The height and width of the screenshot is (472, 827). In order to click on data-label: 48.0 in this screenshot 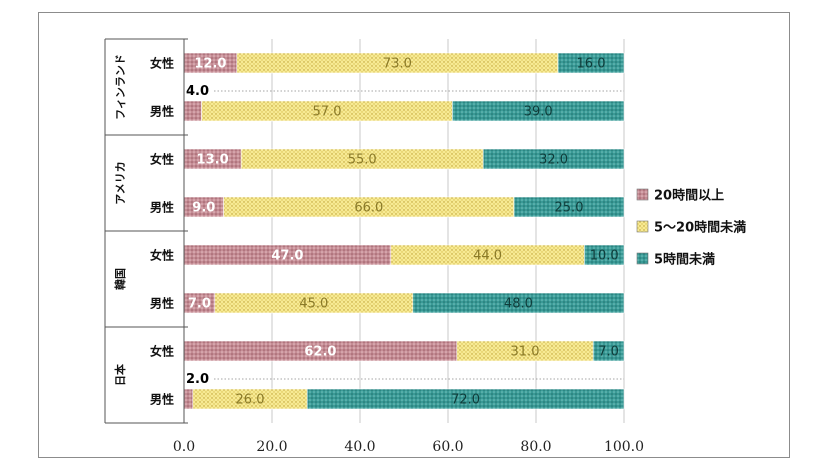, I will do `click(518, 304)`.